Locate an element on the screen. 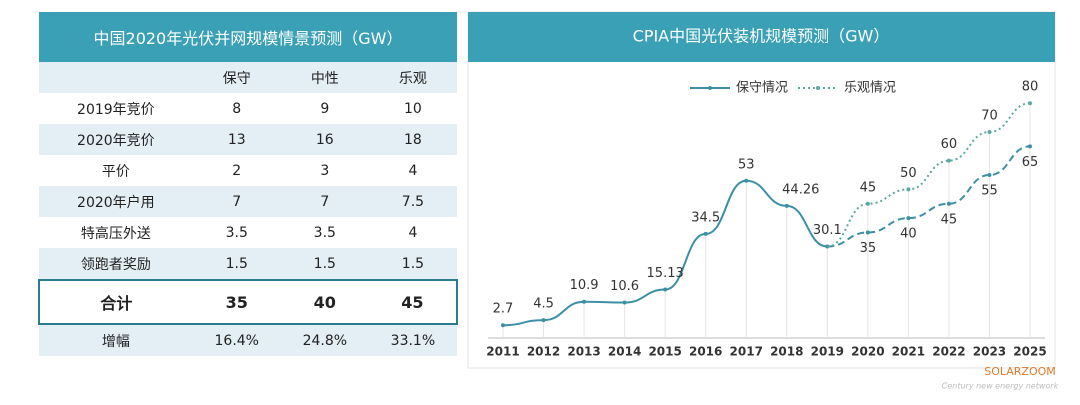 The image size is (1080, 405). row-label: 2019年竞价 is located at coordinates (116, 109).